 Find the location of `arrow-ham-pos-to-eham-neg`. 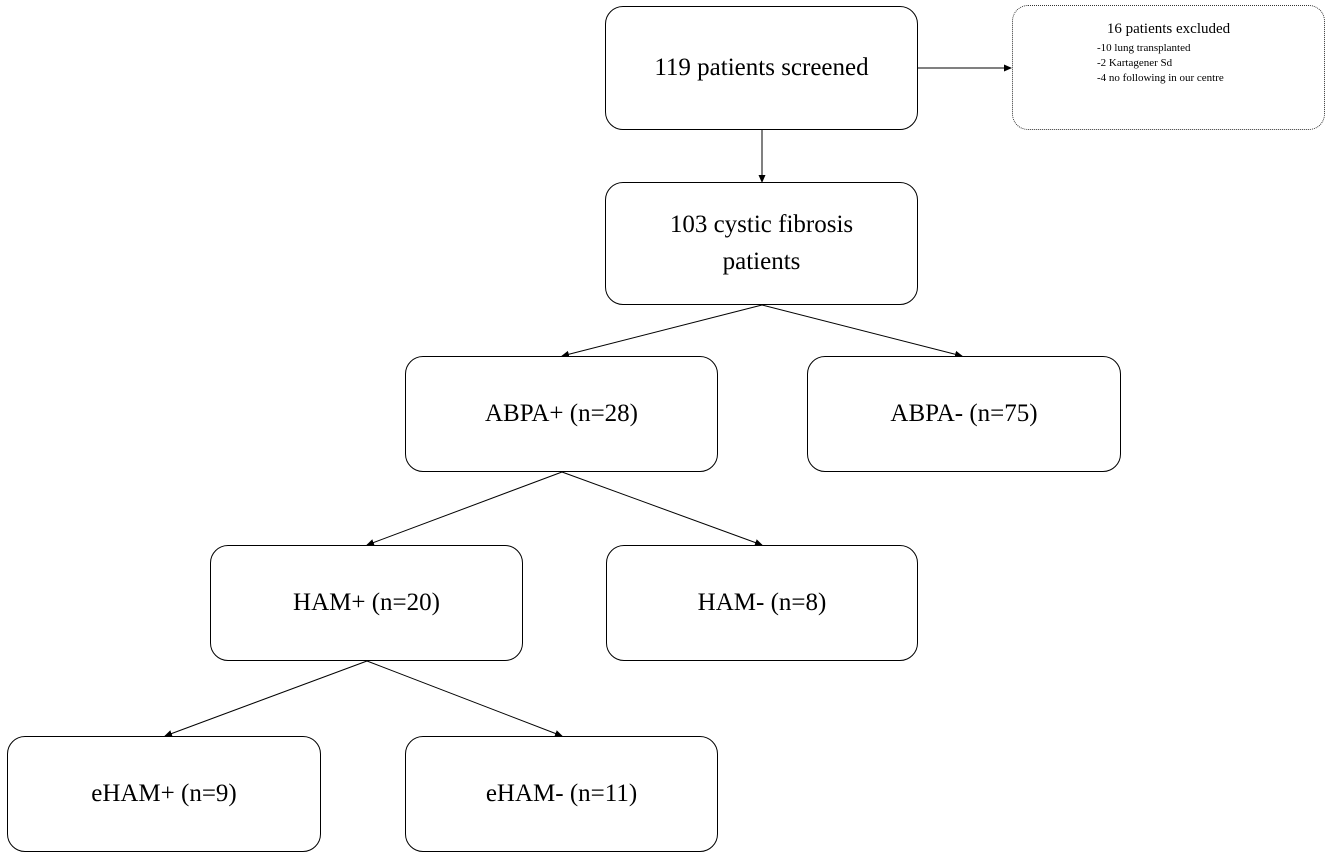

arrow-ham-pos-to-eham-neg is located at coordinates (464, 698).